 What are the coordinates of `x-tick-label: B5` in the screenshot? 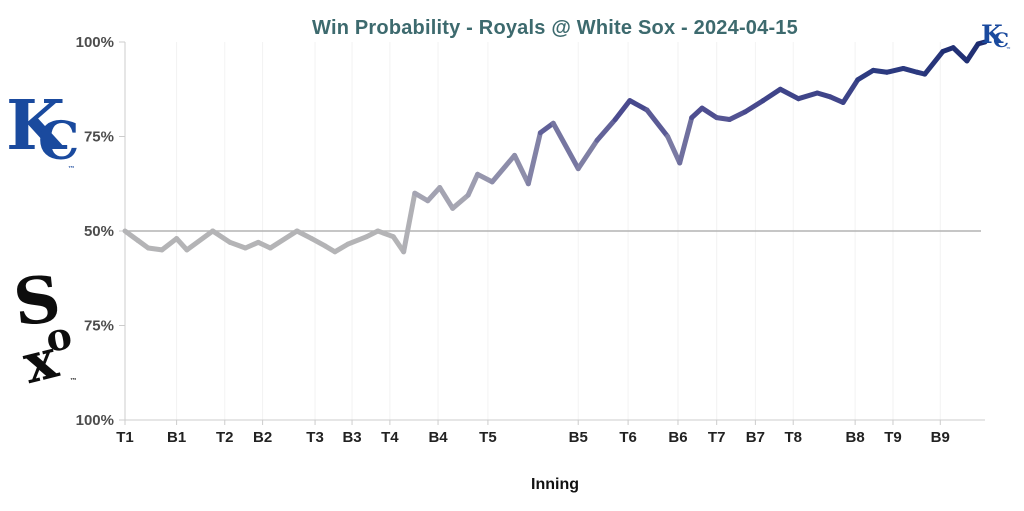 It's located at (578, 437).